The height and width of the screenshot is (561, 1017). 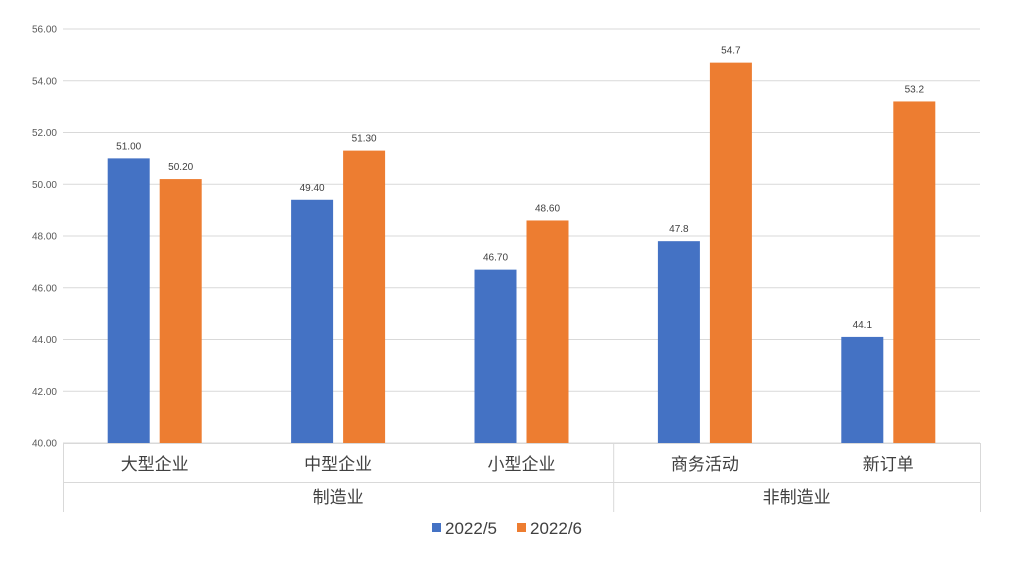 I want to click on category-label: 新订单, so click(x=888, y=465).